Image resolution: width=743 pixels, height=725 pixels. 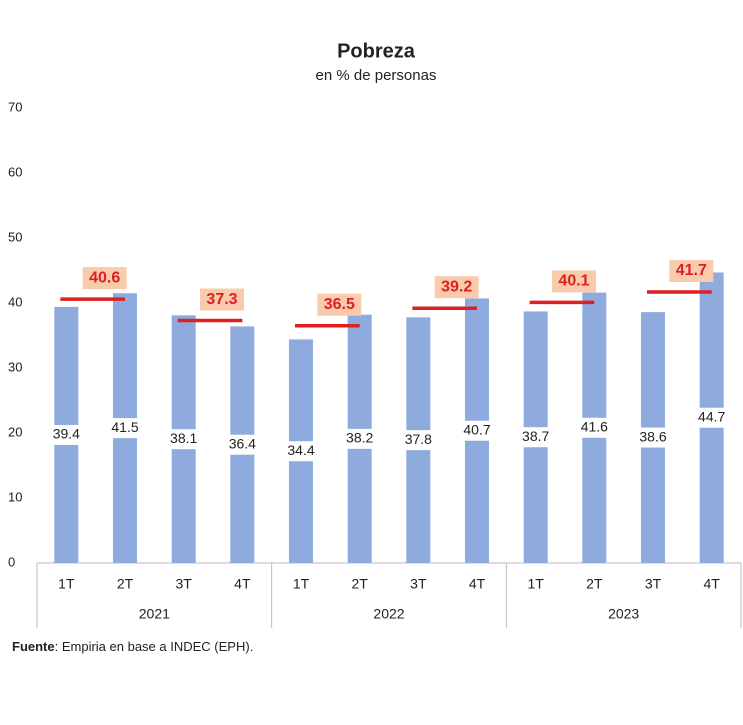 I want to click on y-tick-label: 20, so click(x=15, y=431).